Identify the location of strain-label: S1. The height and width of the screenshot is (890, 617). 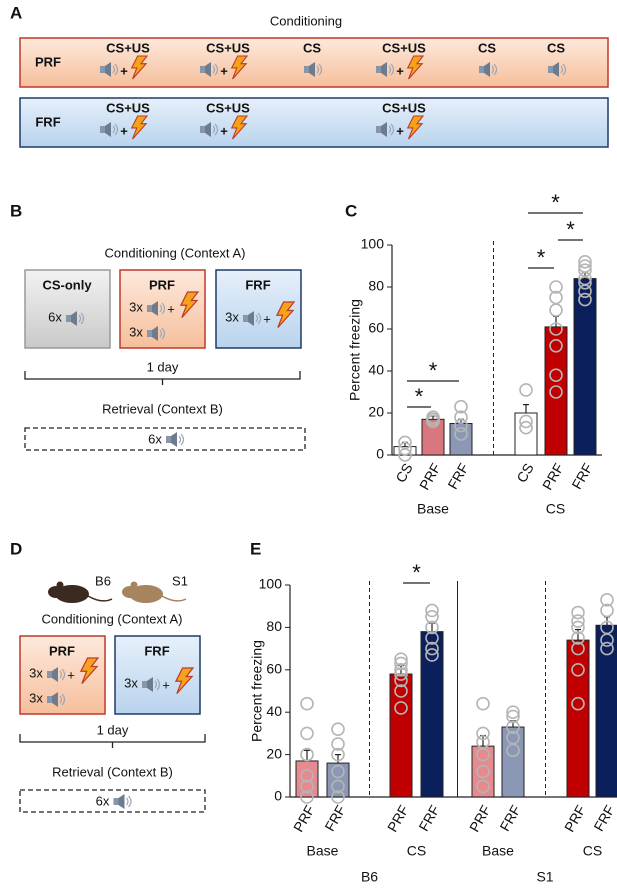
(180, 580).